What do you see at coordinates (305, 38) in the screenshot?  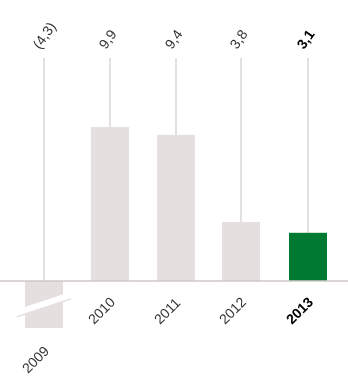 I see `value-label-2013: 3,1` at bounding box center [305, 38].